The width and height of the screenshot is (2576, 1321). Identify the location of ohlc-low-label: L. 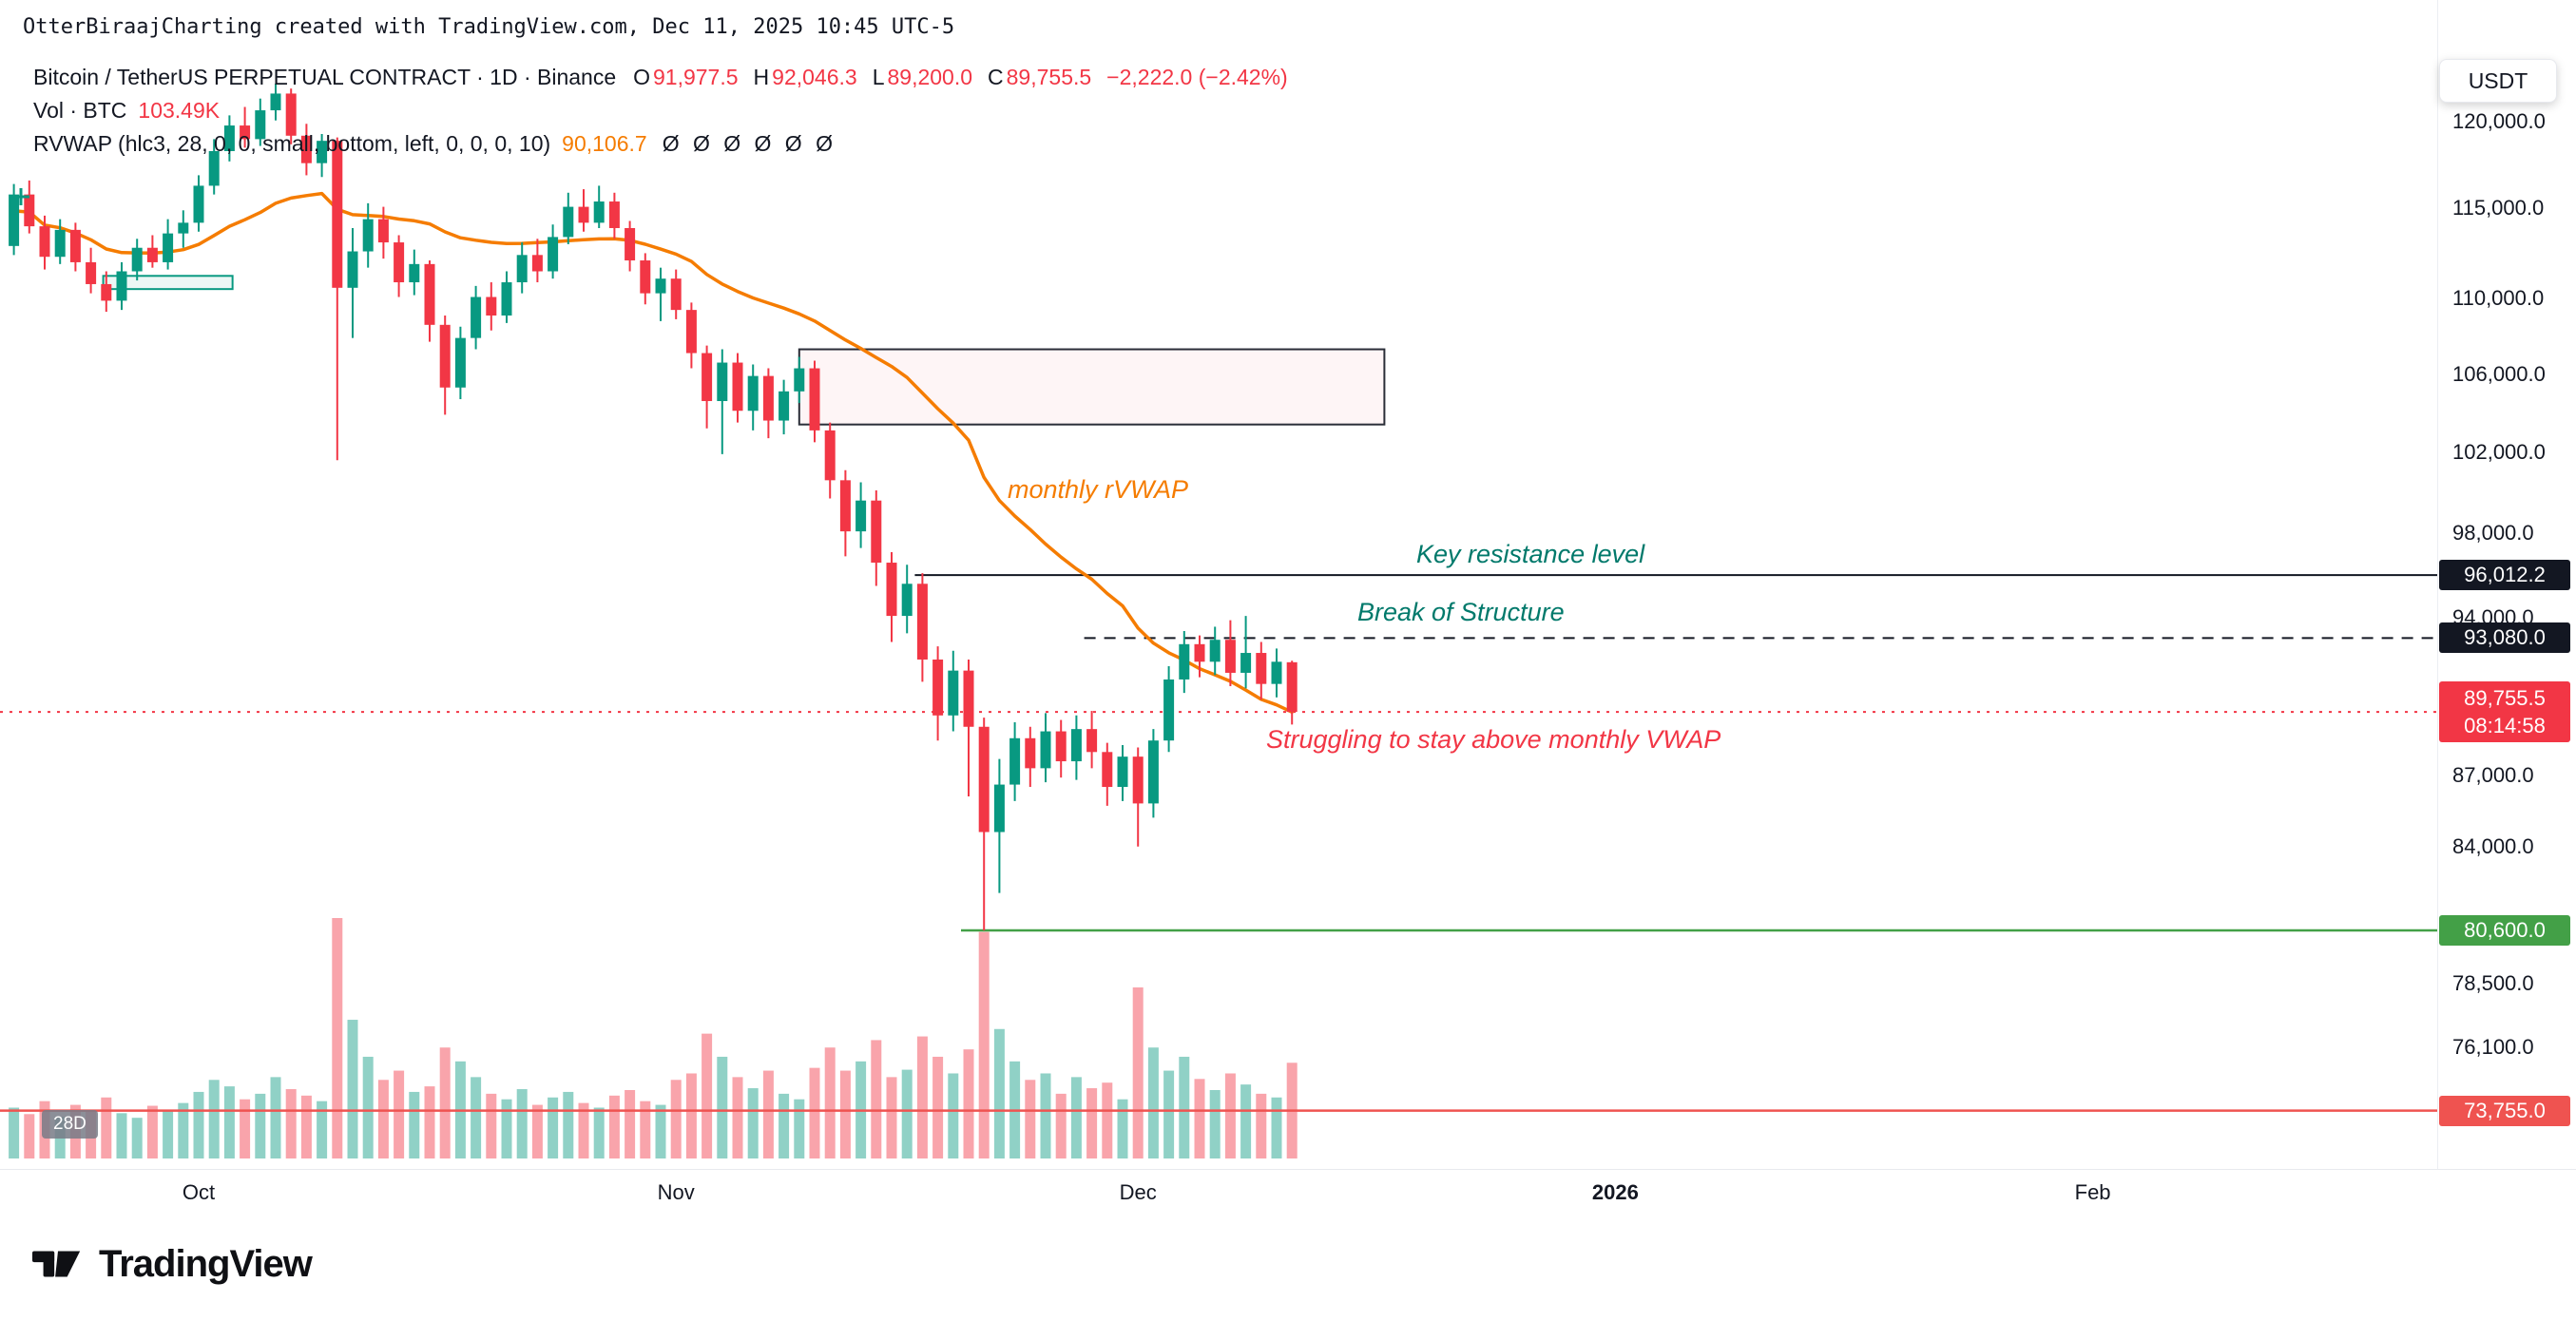
(879, 77).